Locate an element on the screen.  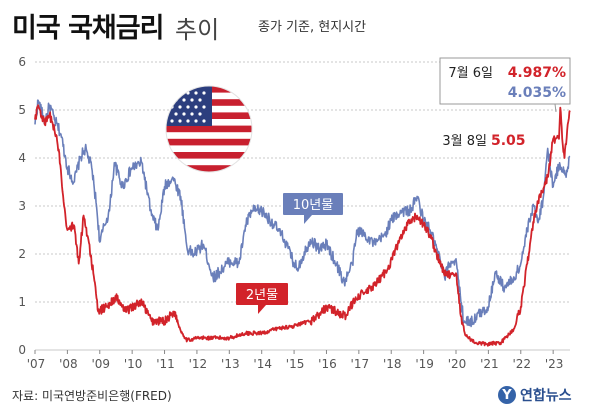
y-tick-label: 5 is located at coordinates (22, 110).